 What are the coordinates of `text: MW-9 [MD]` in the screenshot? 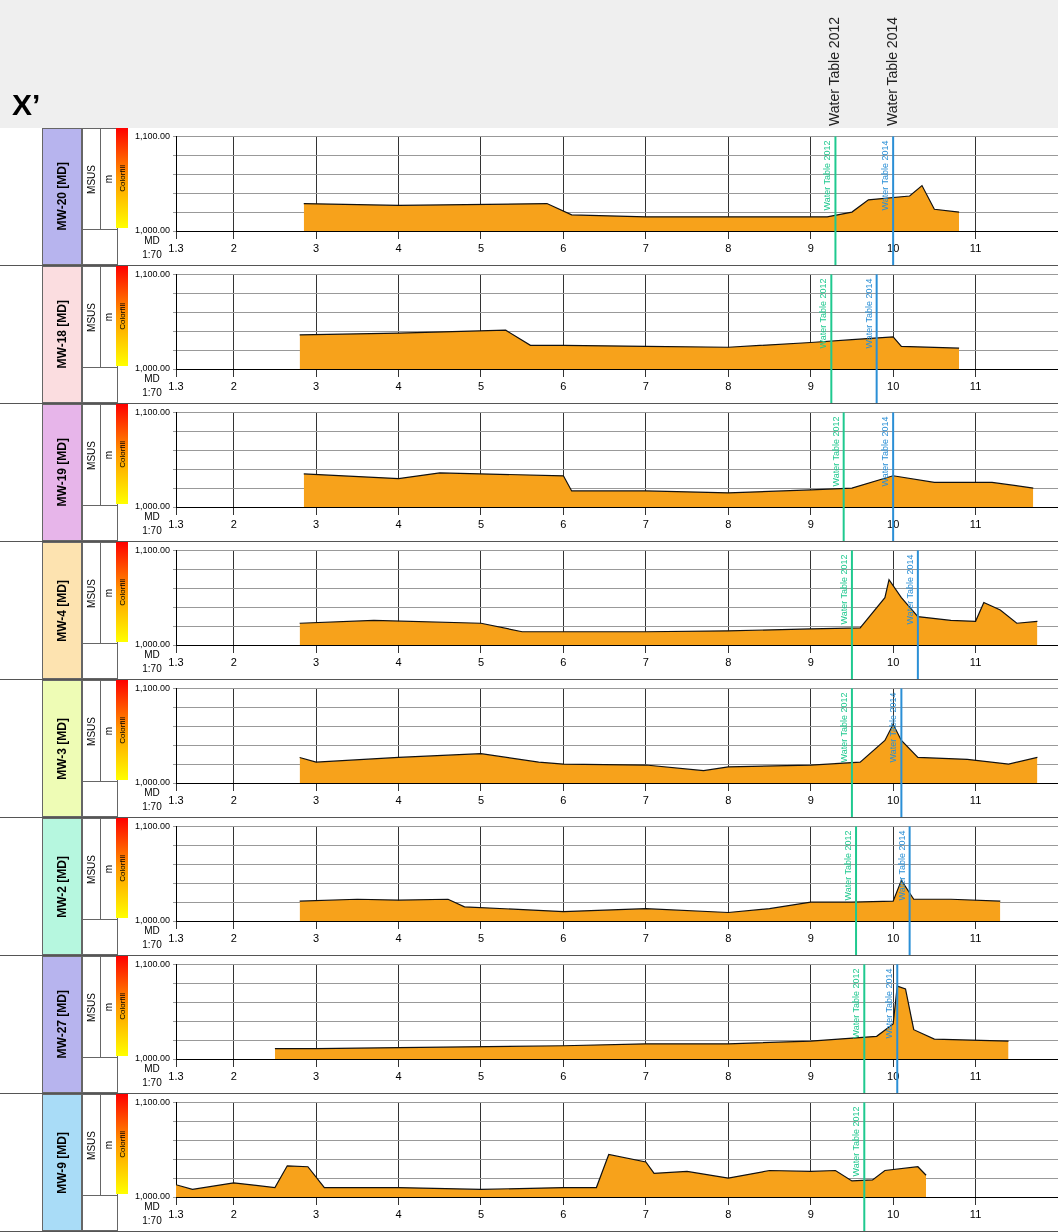 It's located at (62, 1162).